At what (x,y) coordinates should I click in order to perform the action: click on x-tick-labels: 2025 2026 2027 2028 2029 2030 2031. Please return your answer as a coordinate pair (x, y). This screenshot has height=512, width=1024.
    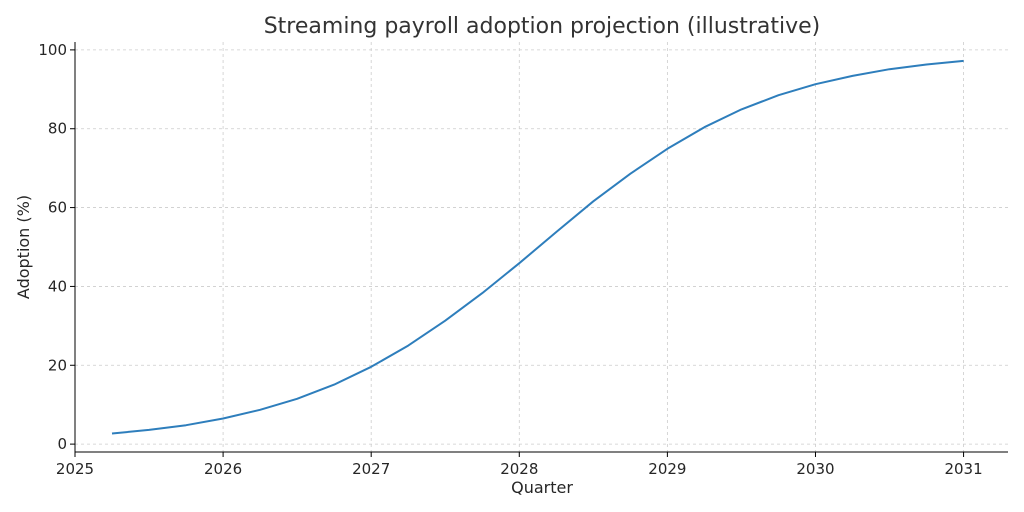
    Looking at the image, I should click on (519, 469).